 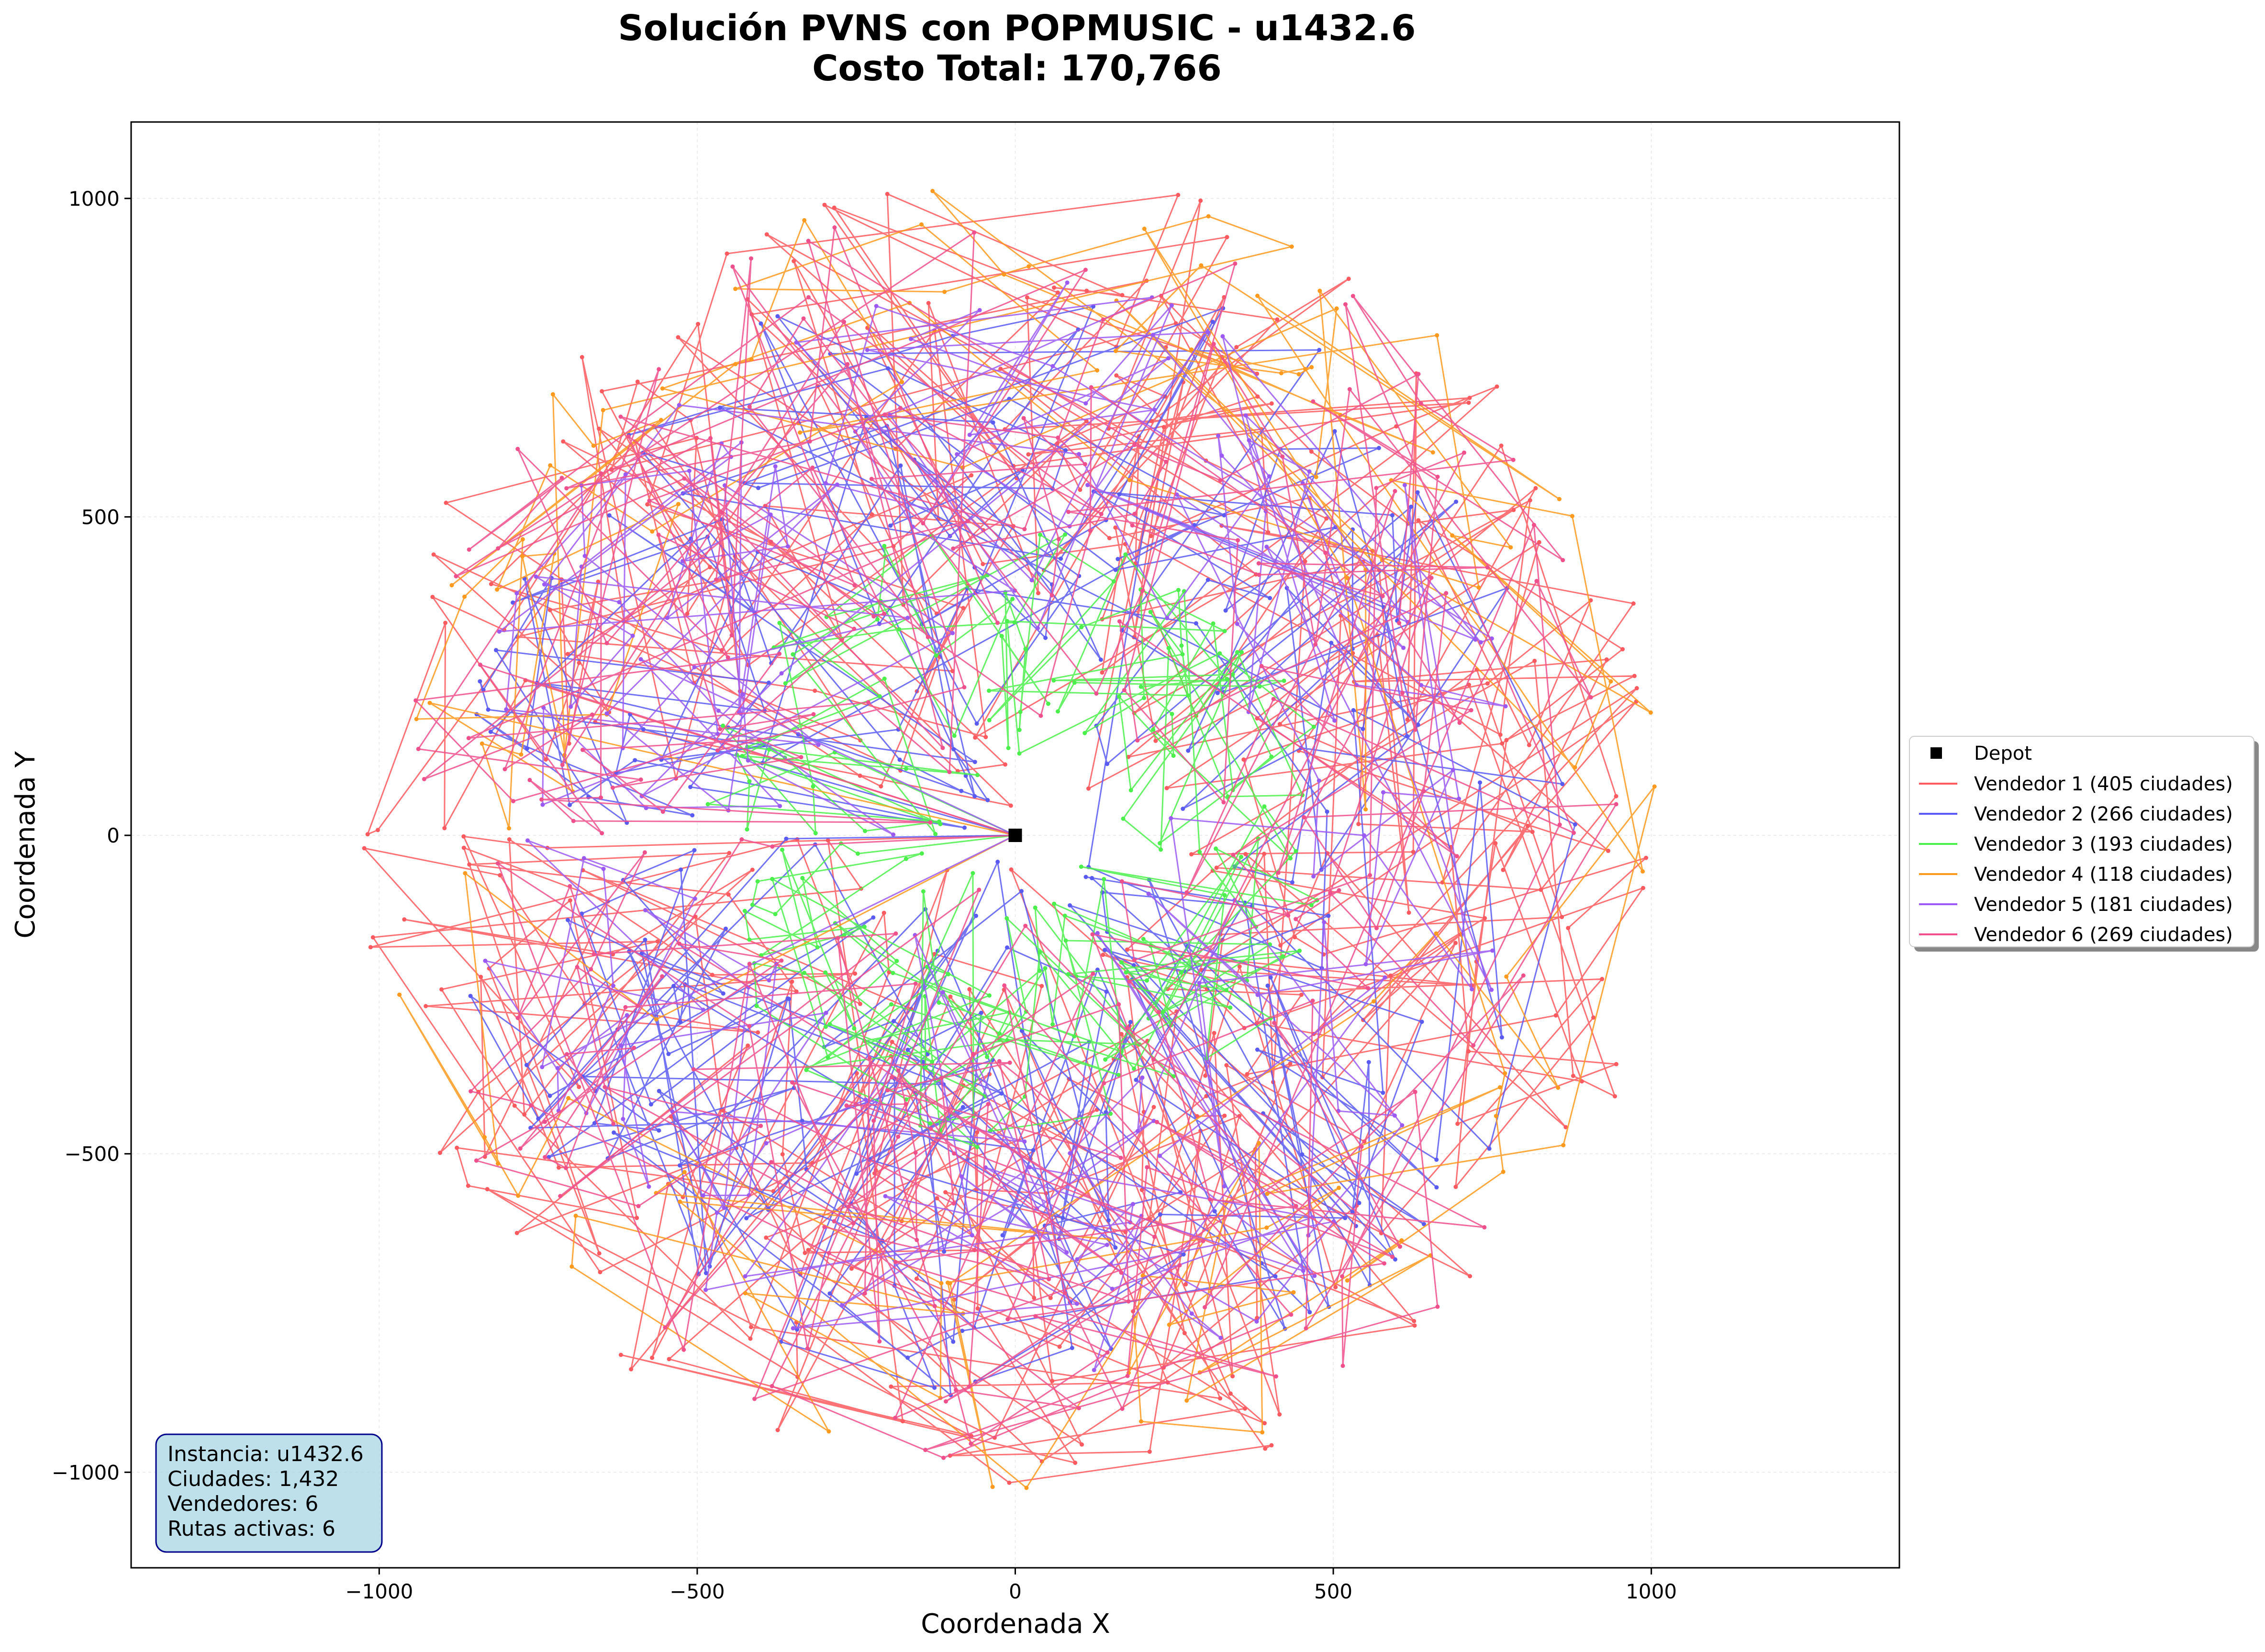 I want to click on x-tick-label: 500, so click(x=1333, y=1592).